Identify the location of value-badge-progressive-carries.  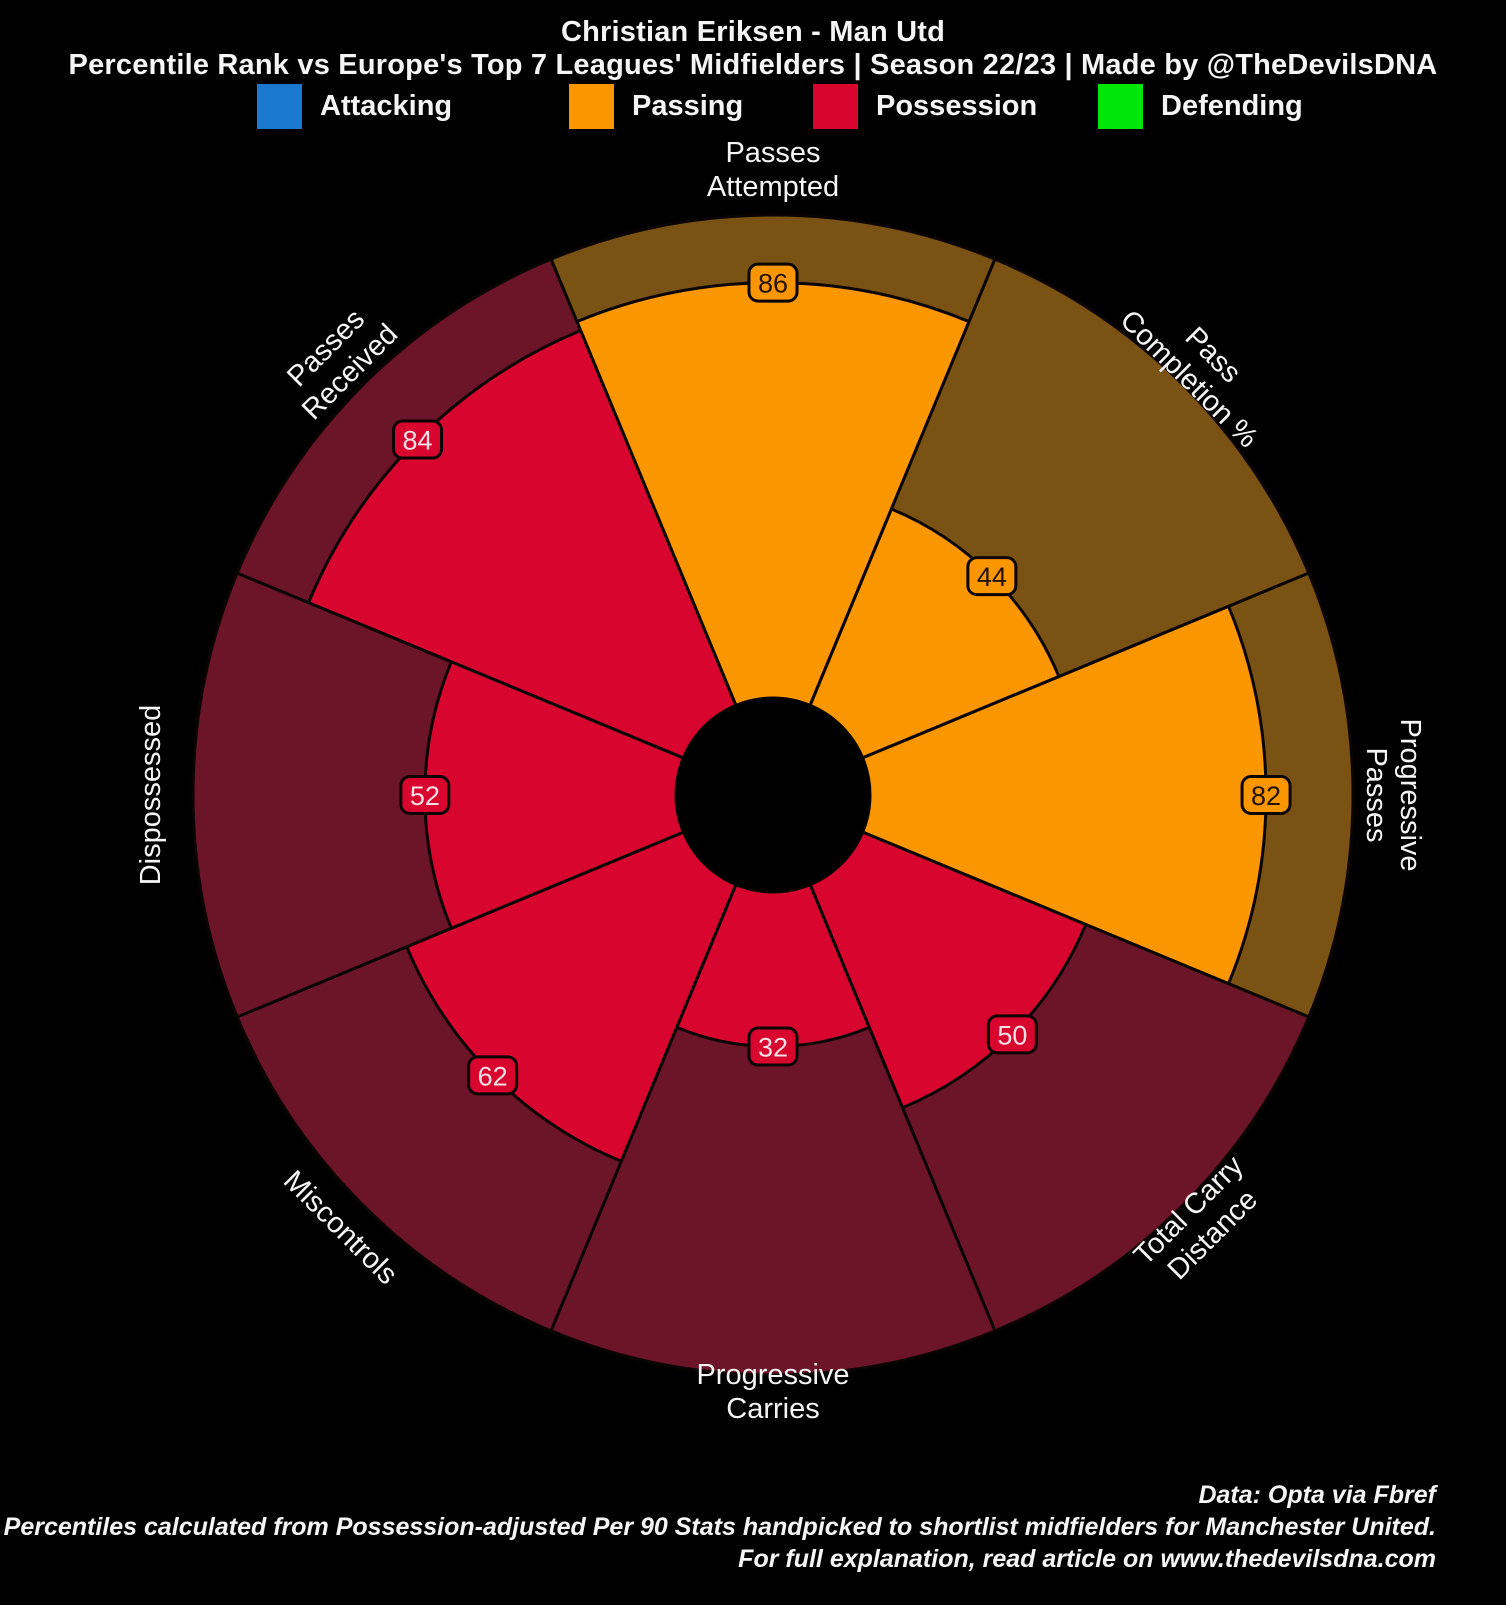
(773, 1046).